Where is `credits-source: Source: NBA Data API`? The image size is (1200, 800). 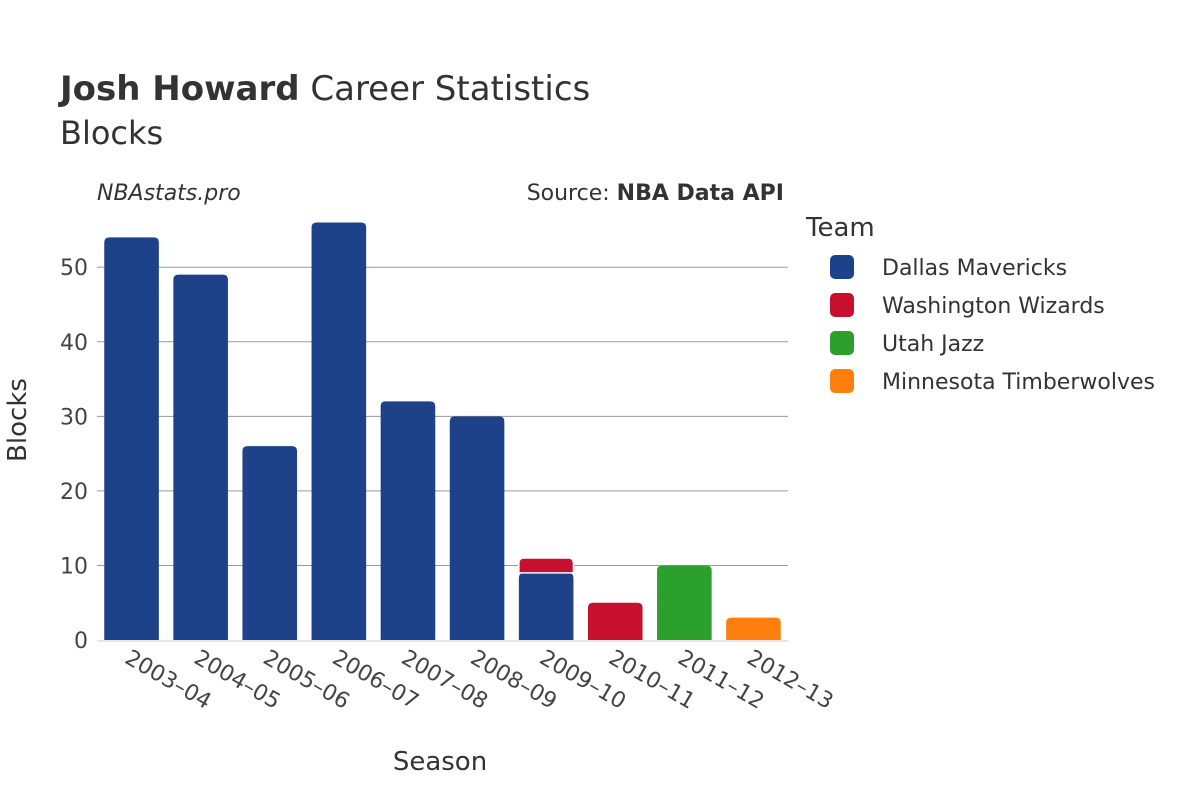
credits-source: Source: NBA Data API is located at coordinates (655, 193).